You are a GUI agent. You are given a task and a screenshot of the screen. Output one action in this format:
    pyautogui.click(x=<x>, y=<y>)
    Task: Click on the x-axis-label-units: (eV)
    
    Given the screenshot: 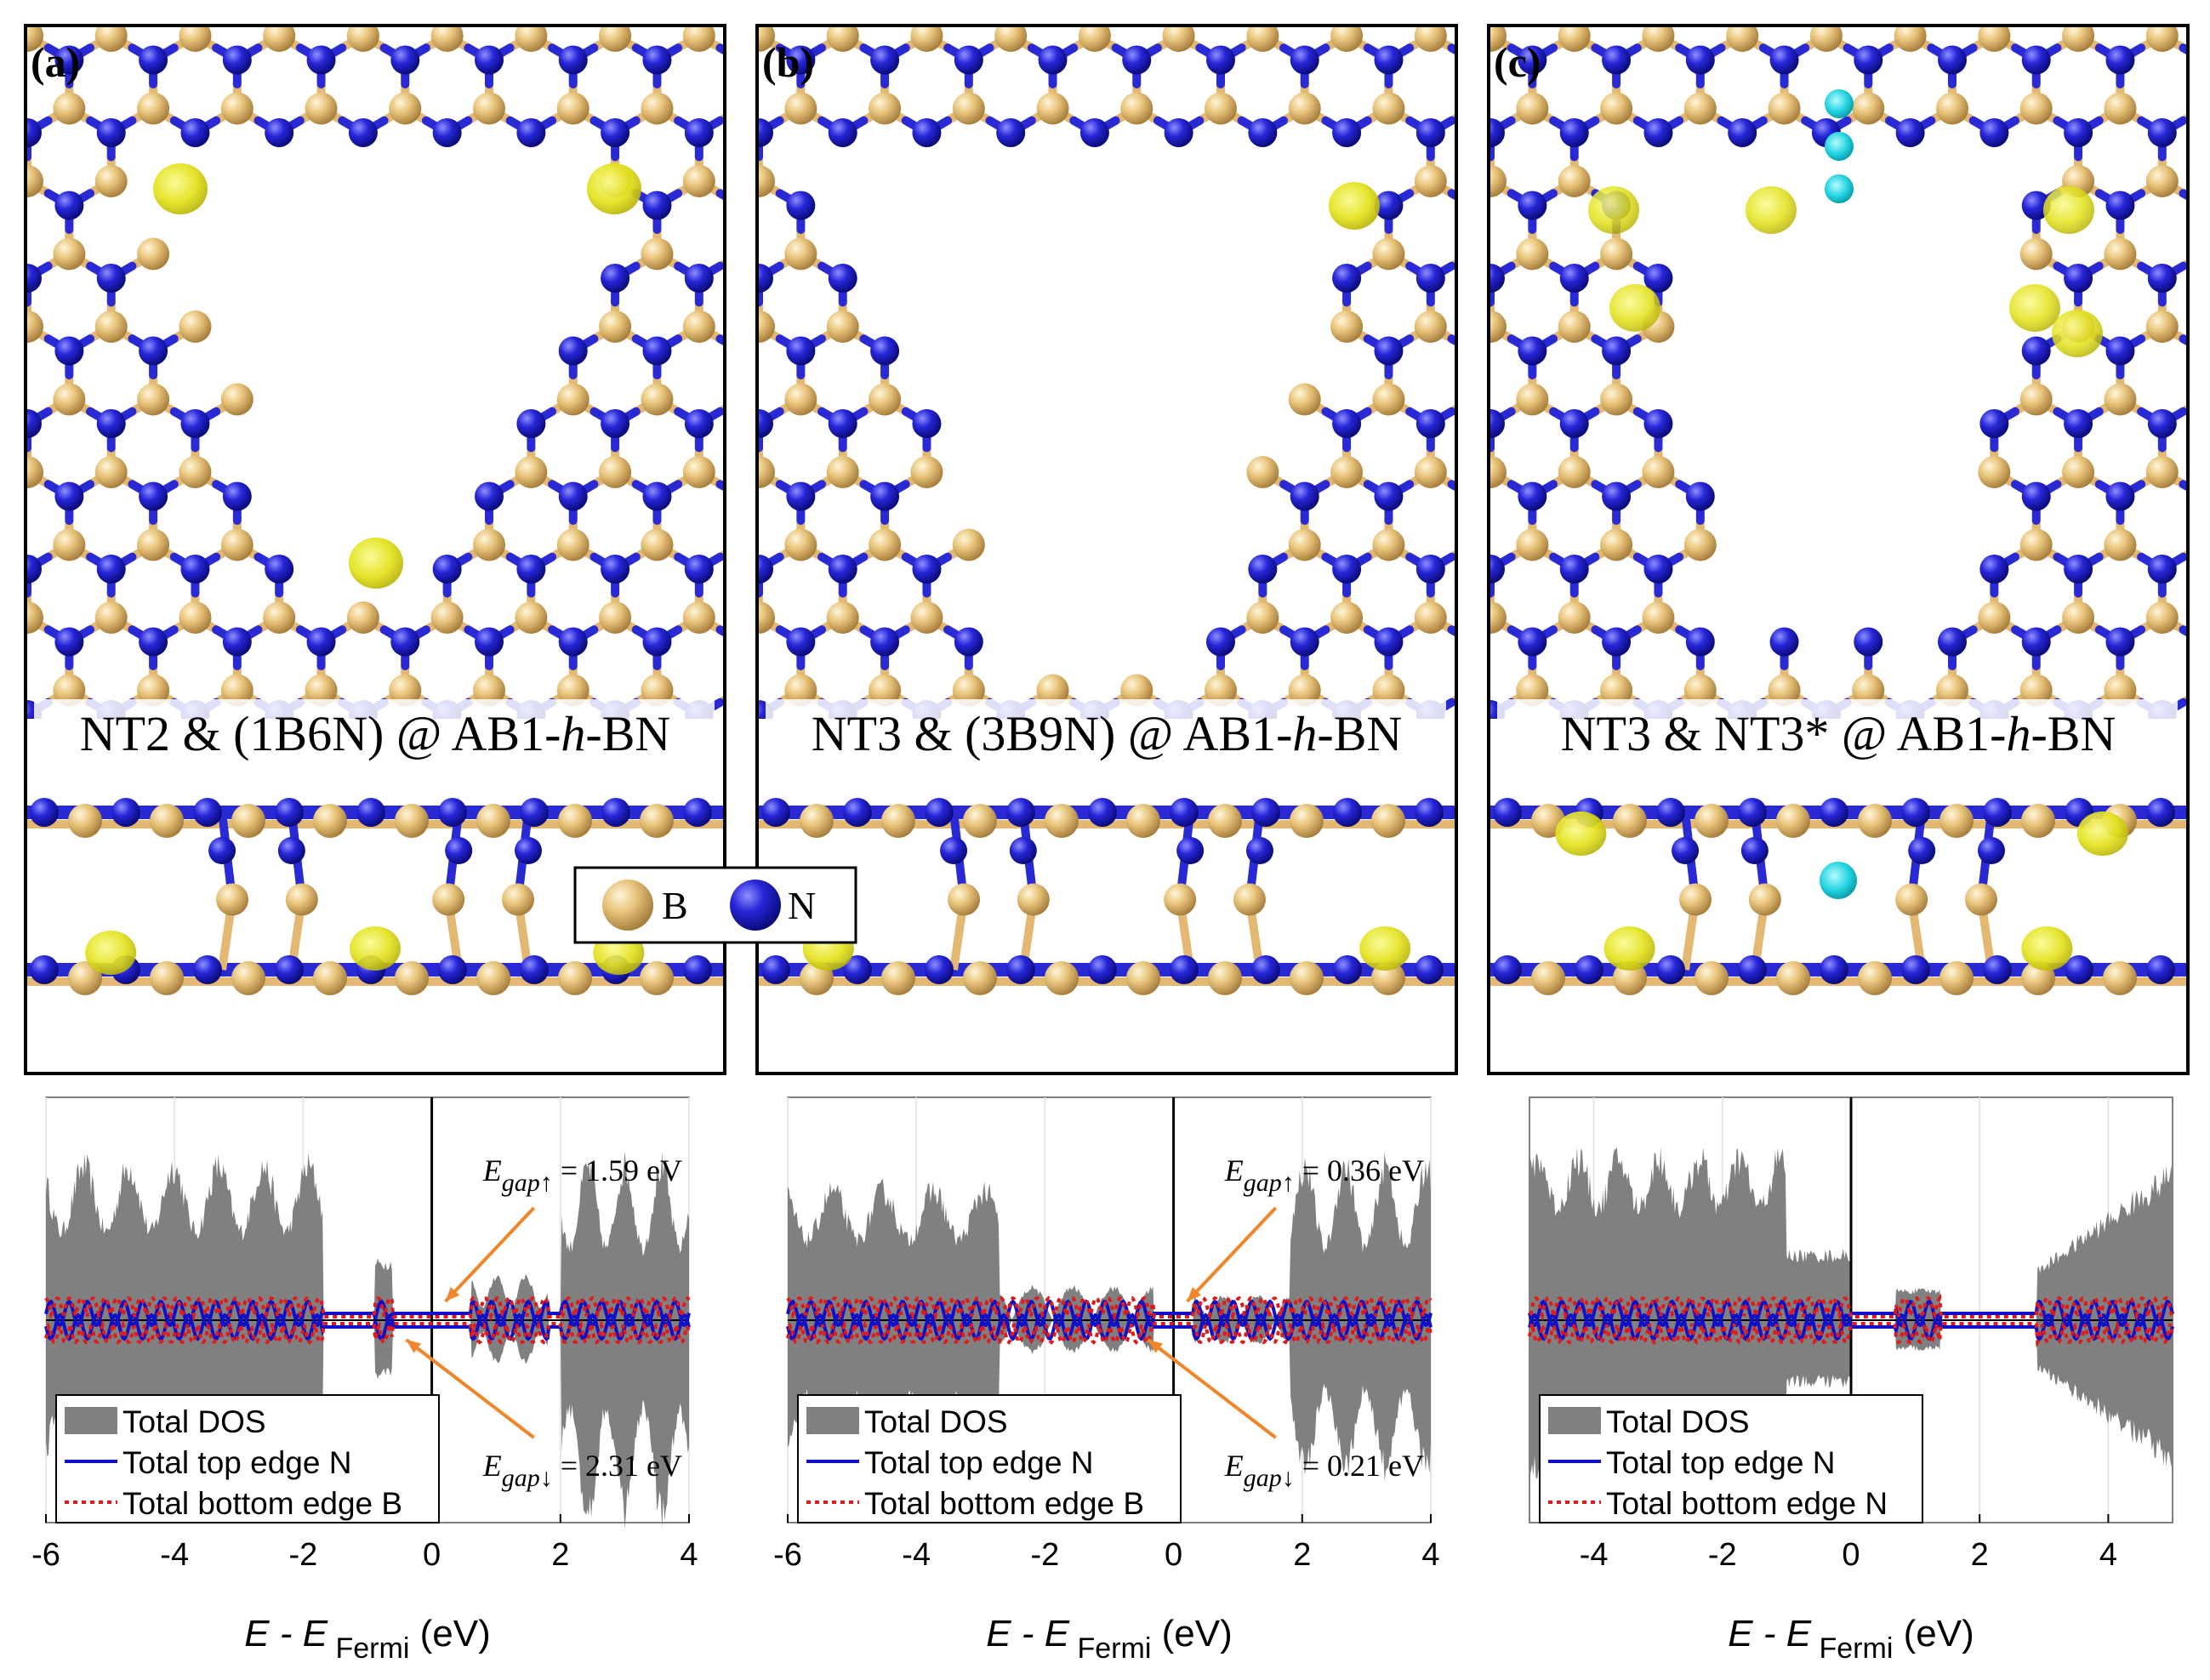 What is the action you would take?
    pyautogui.click(x=1191, y=1633)
    